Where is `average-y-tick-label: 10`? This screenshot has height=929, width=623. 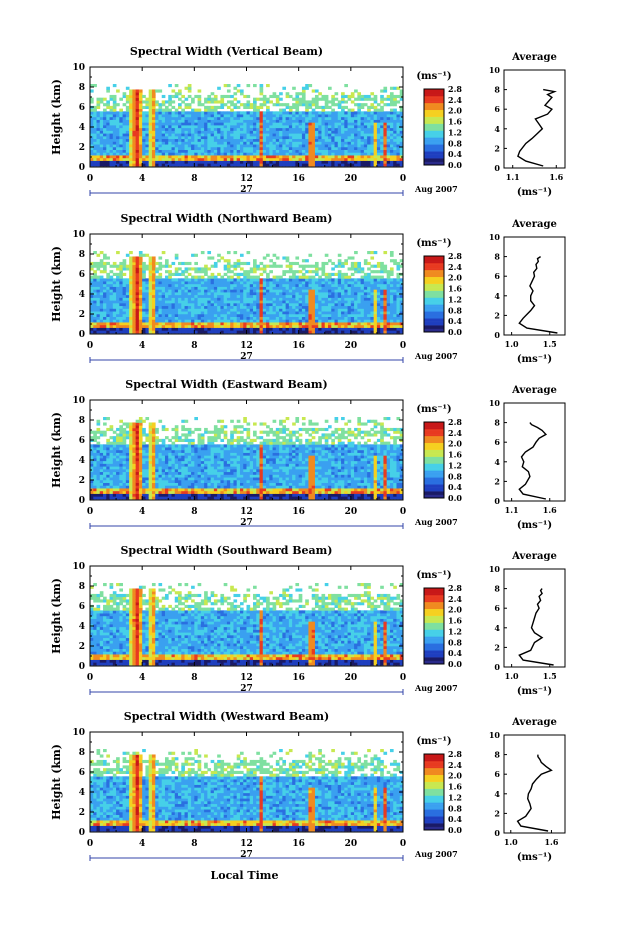
average-y-tick-label: 10 is located at coordinates (495, 70).